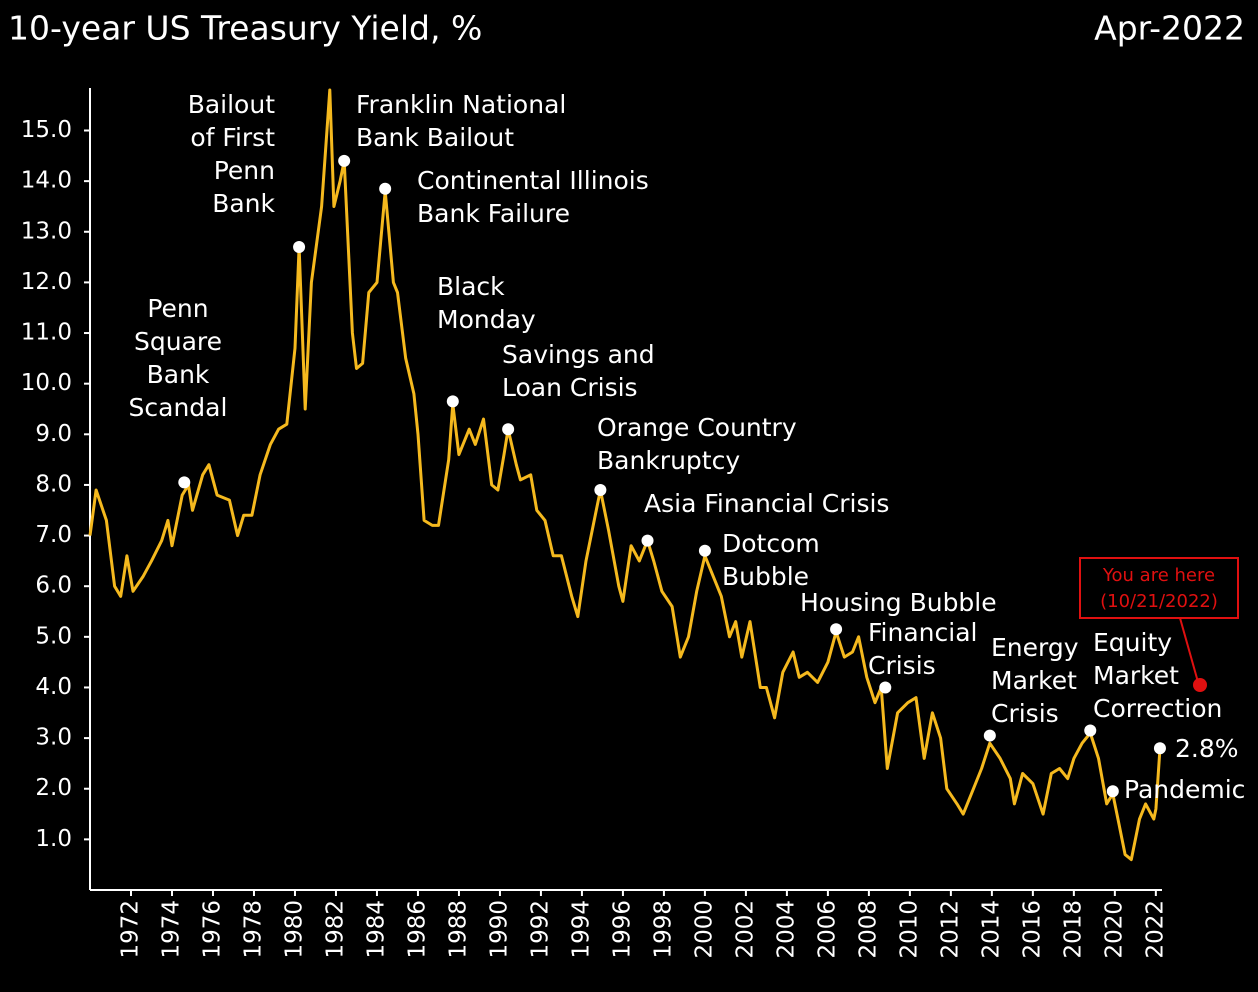 The image size is (1258, 992). Describe the element at coordinates (245, 28) in the screenshot. I see `chart-title: 10-year US Treasury Yield, %` at that location.